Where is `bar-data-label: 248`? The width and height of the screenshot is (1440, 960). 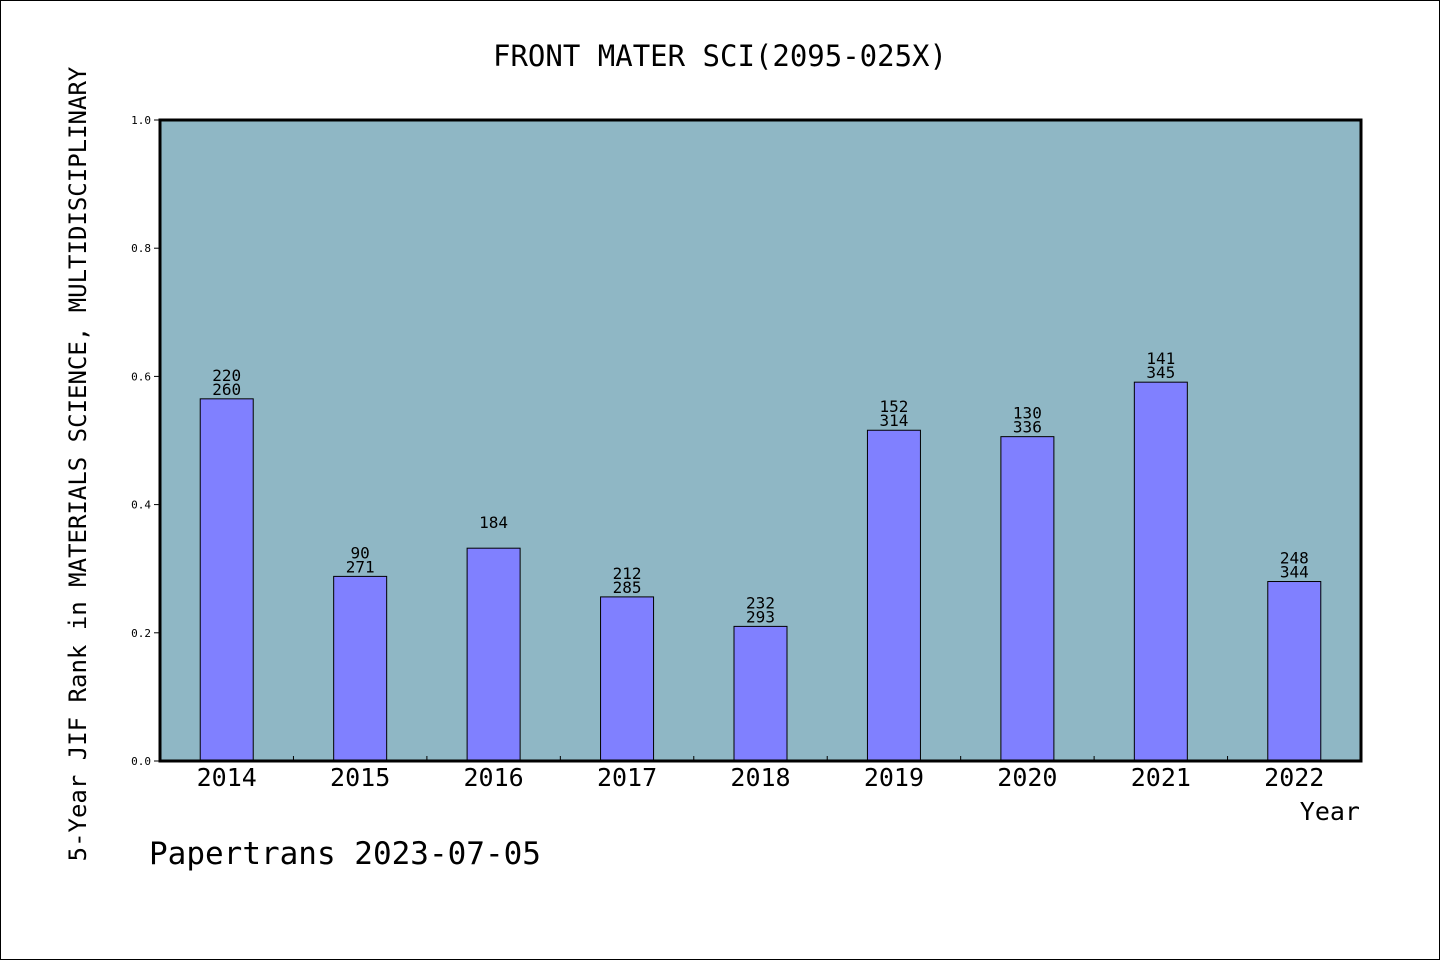 bar-data-label: 248 is located at coordinates (1294, 558).